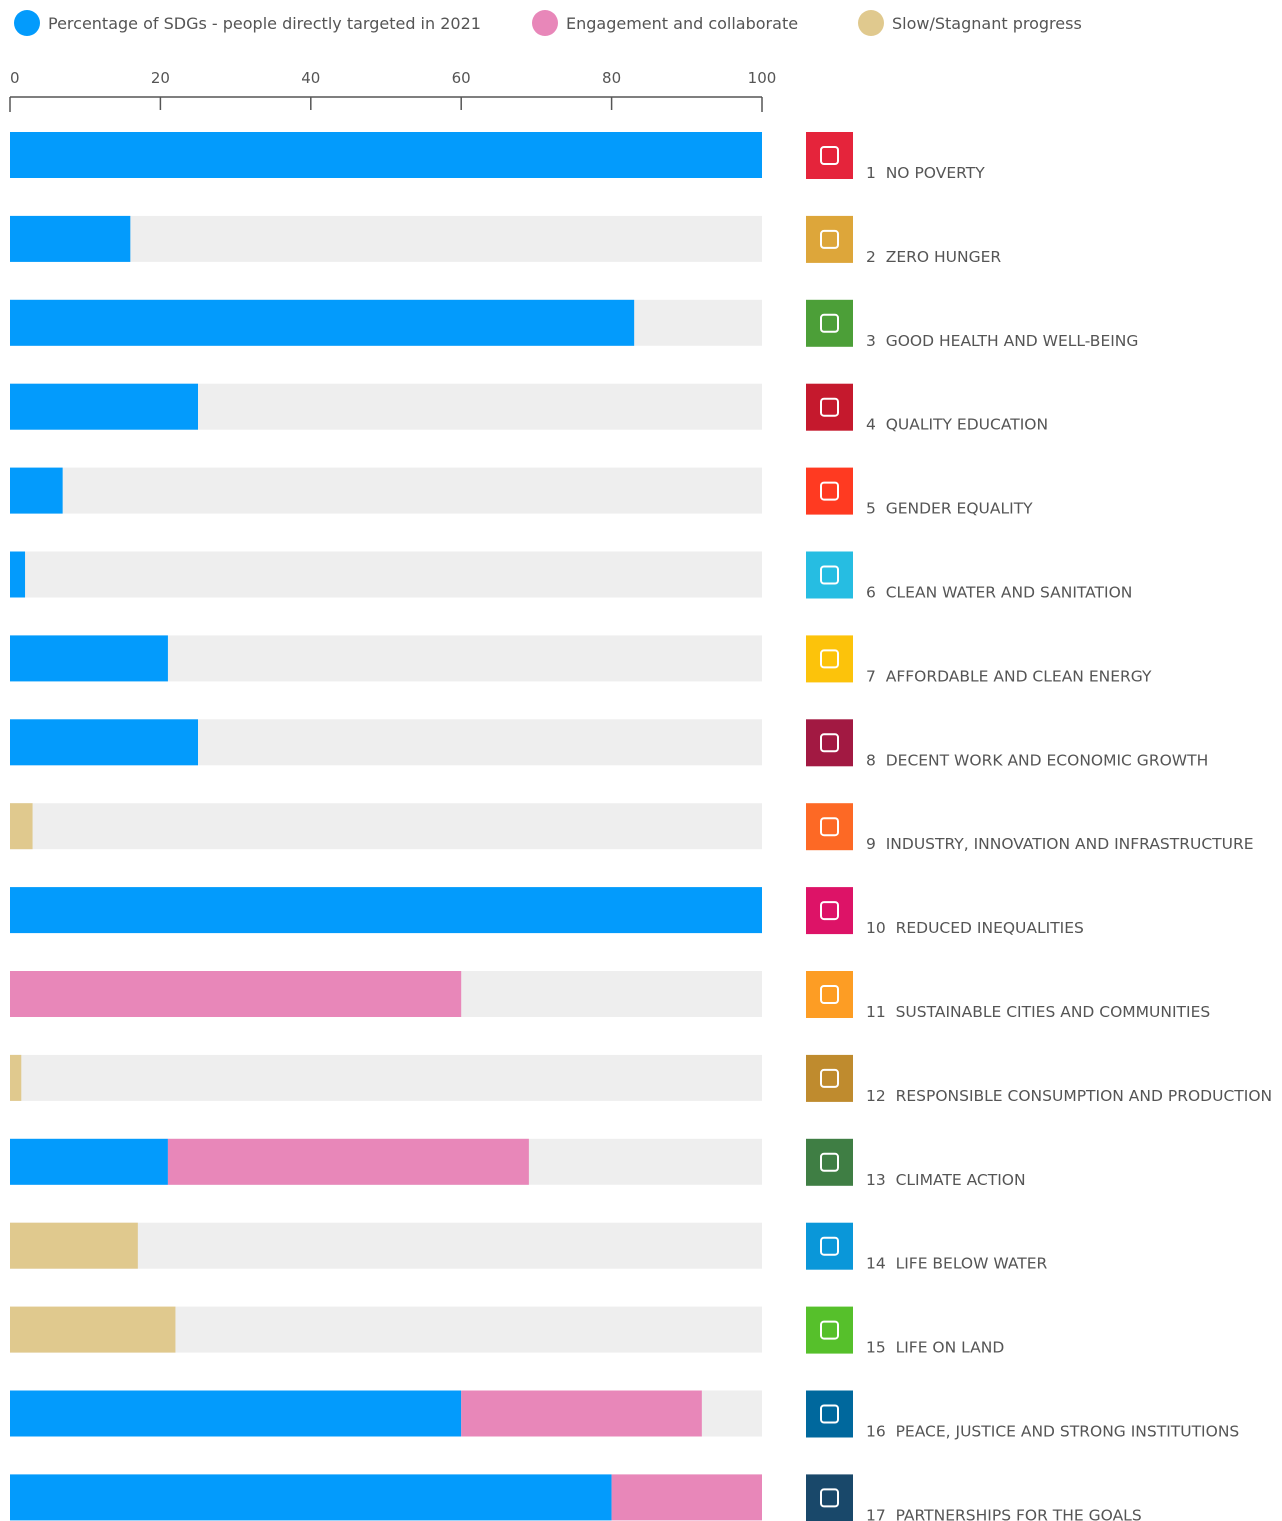 The image size is (1282, 1521). What do you see at coordinates (15, 78) in the screenshot?
I see `x-tick-label: 0` at bounding box center [15, 78].